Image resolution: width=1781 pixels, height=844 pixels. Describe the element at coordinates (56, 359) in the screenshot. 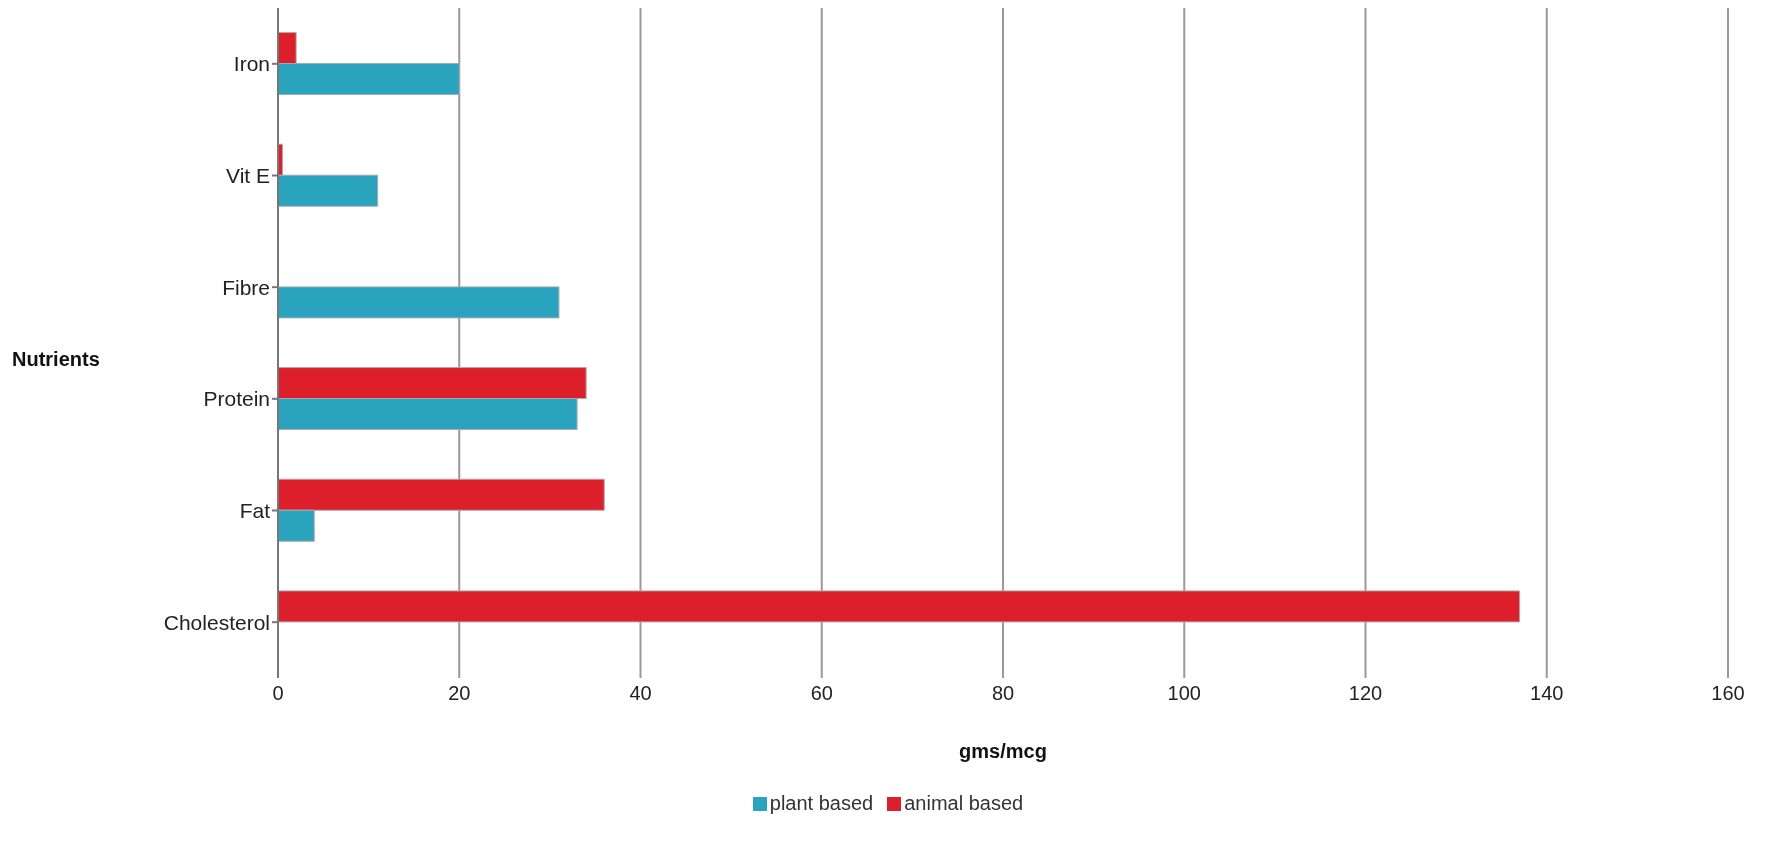

I see `y-axis-title: Nutrients` at that location.